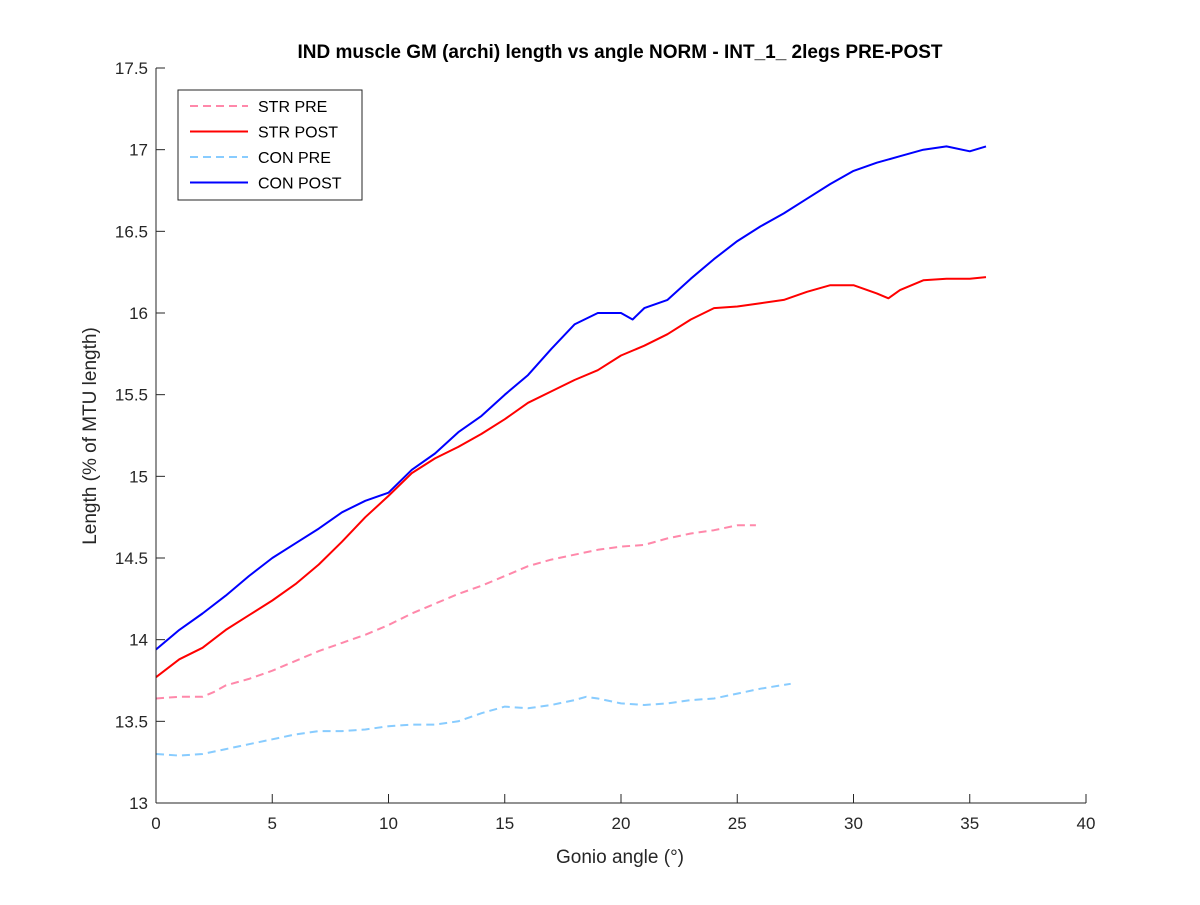  What do you see at coordinates (138, 803) in the screenshot?
I see `y-tick-label: 13` at bounding box center [138, 803].